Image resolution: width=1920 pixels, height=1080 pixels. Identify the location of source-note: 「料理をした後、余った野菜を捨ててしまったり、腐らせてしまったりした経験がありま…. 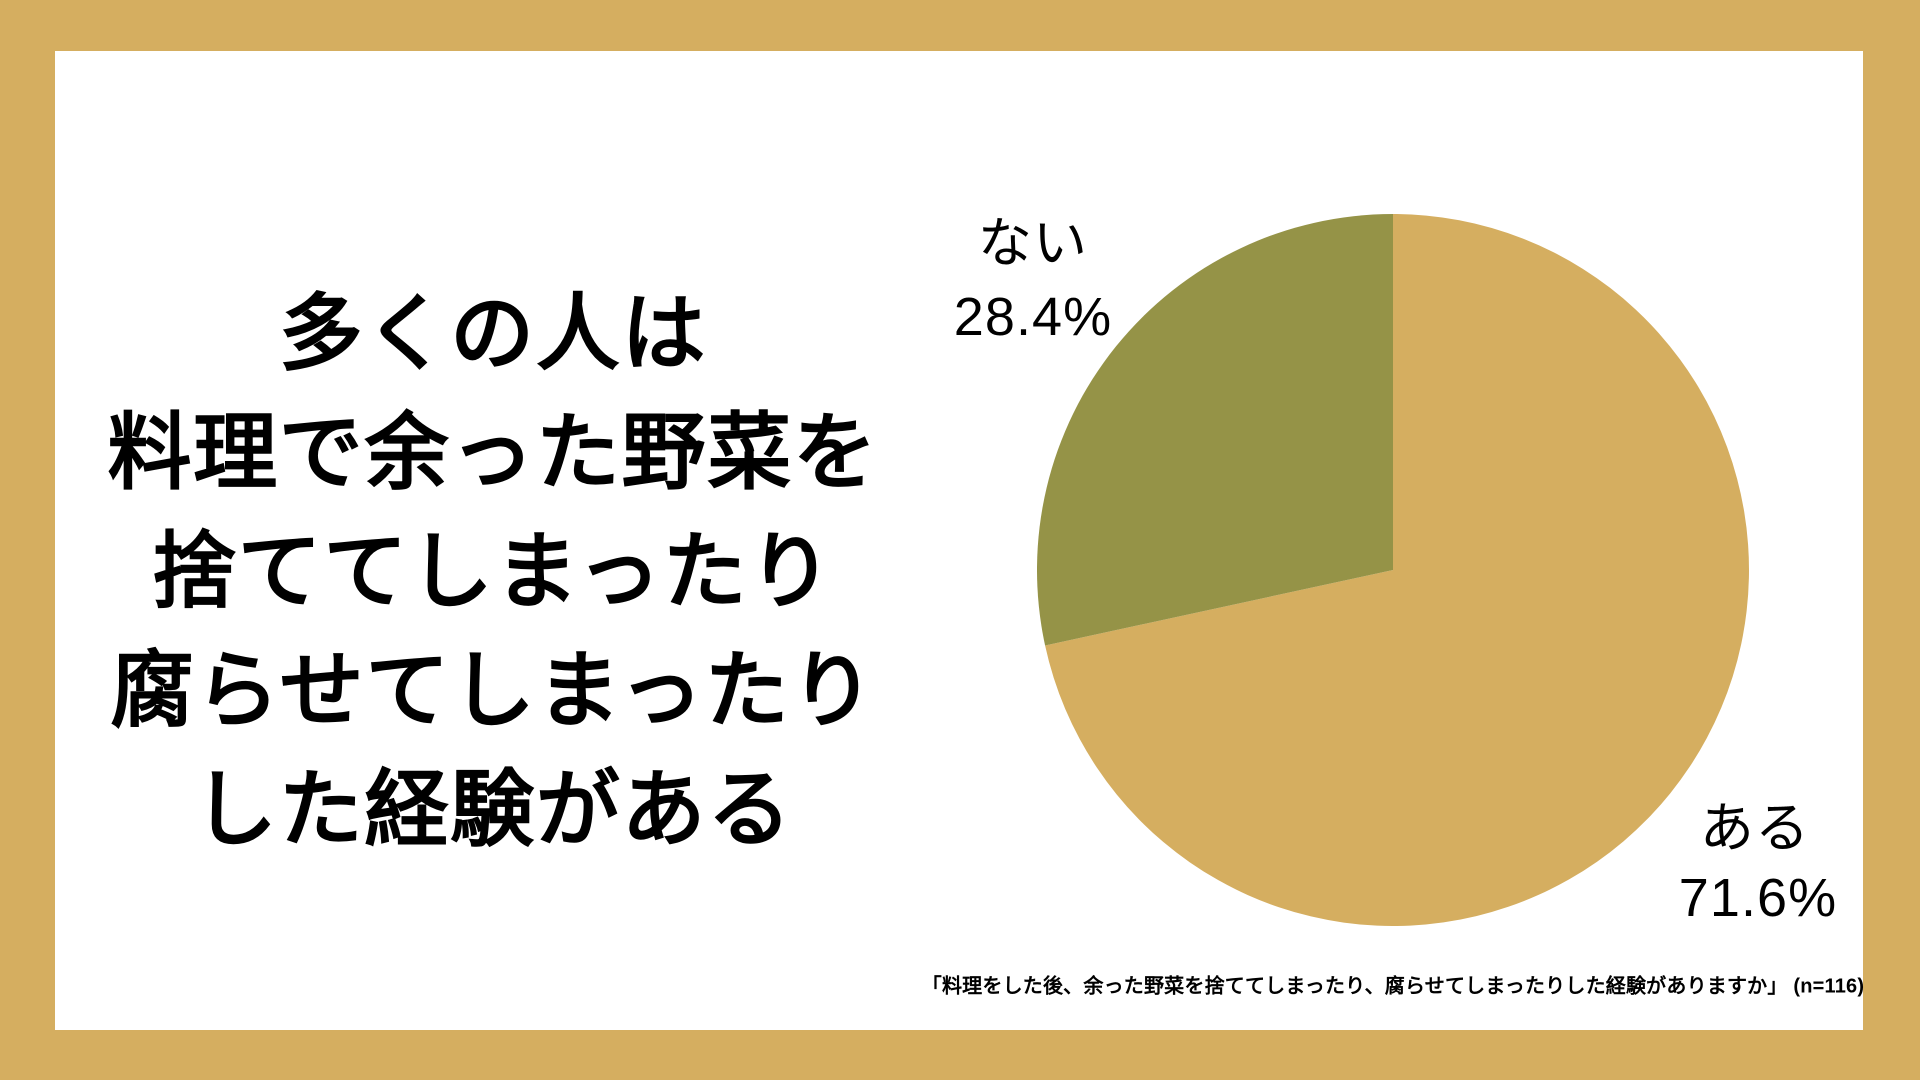
(1393, 986).